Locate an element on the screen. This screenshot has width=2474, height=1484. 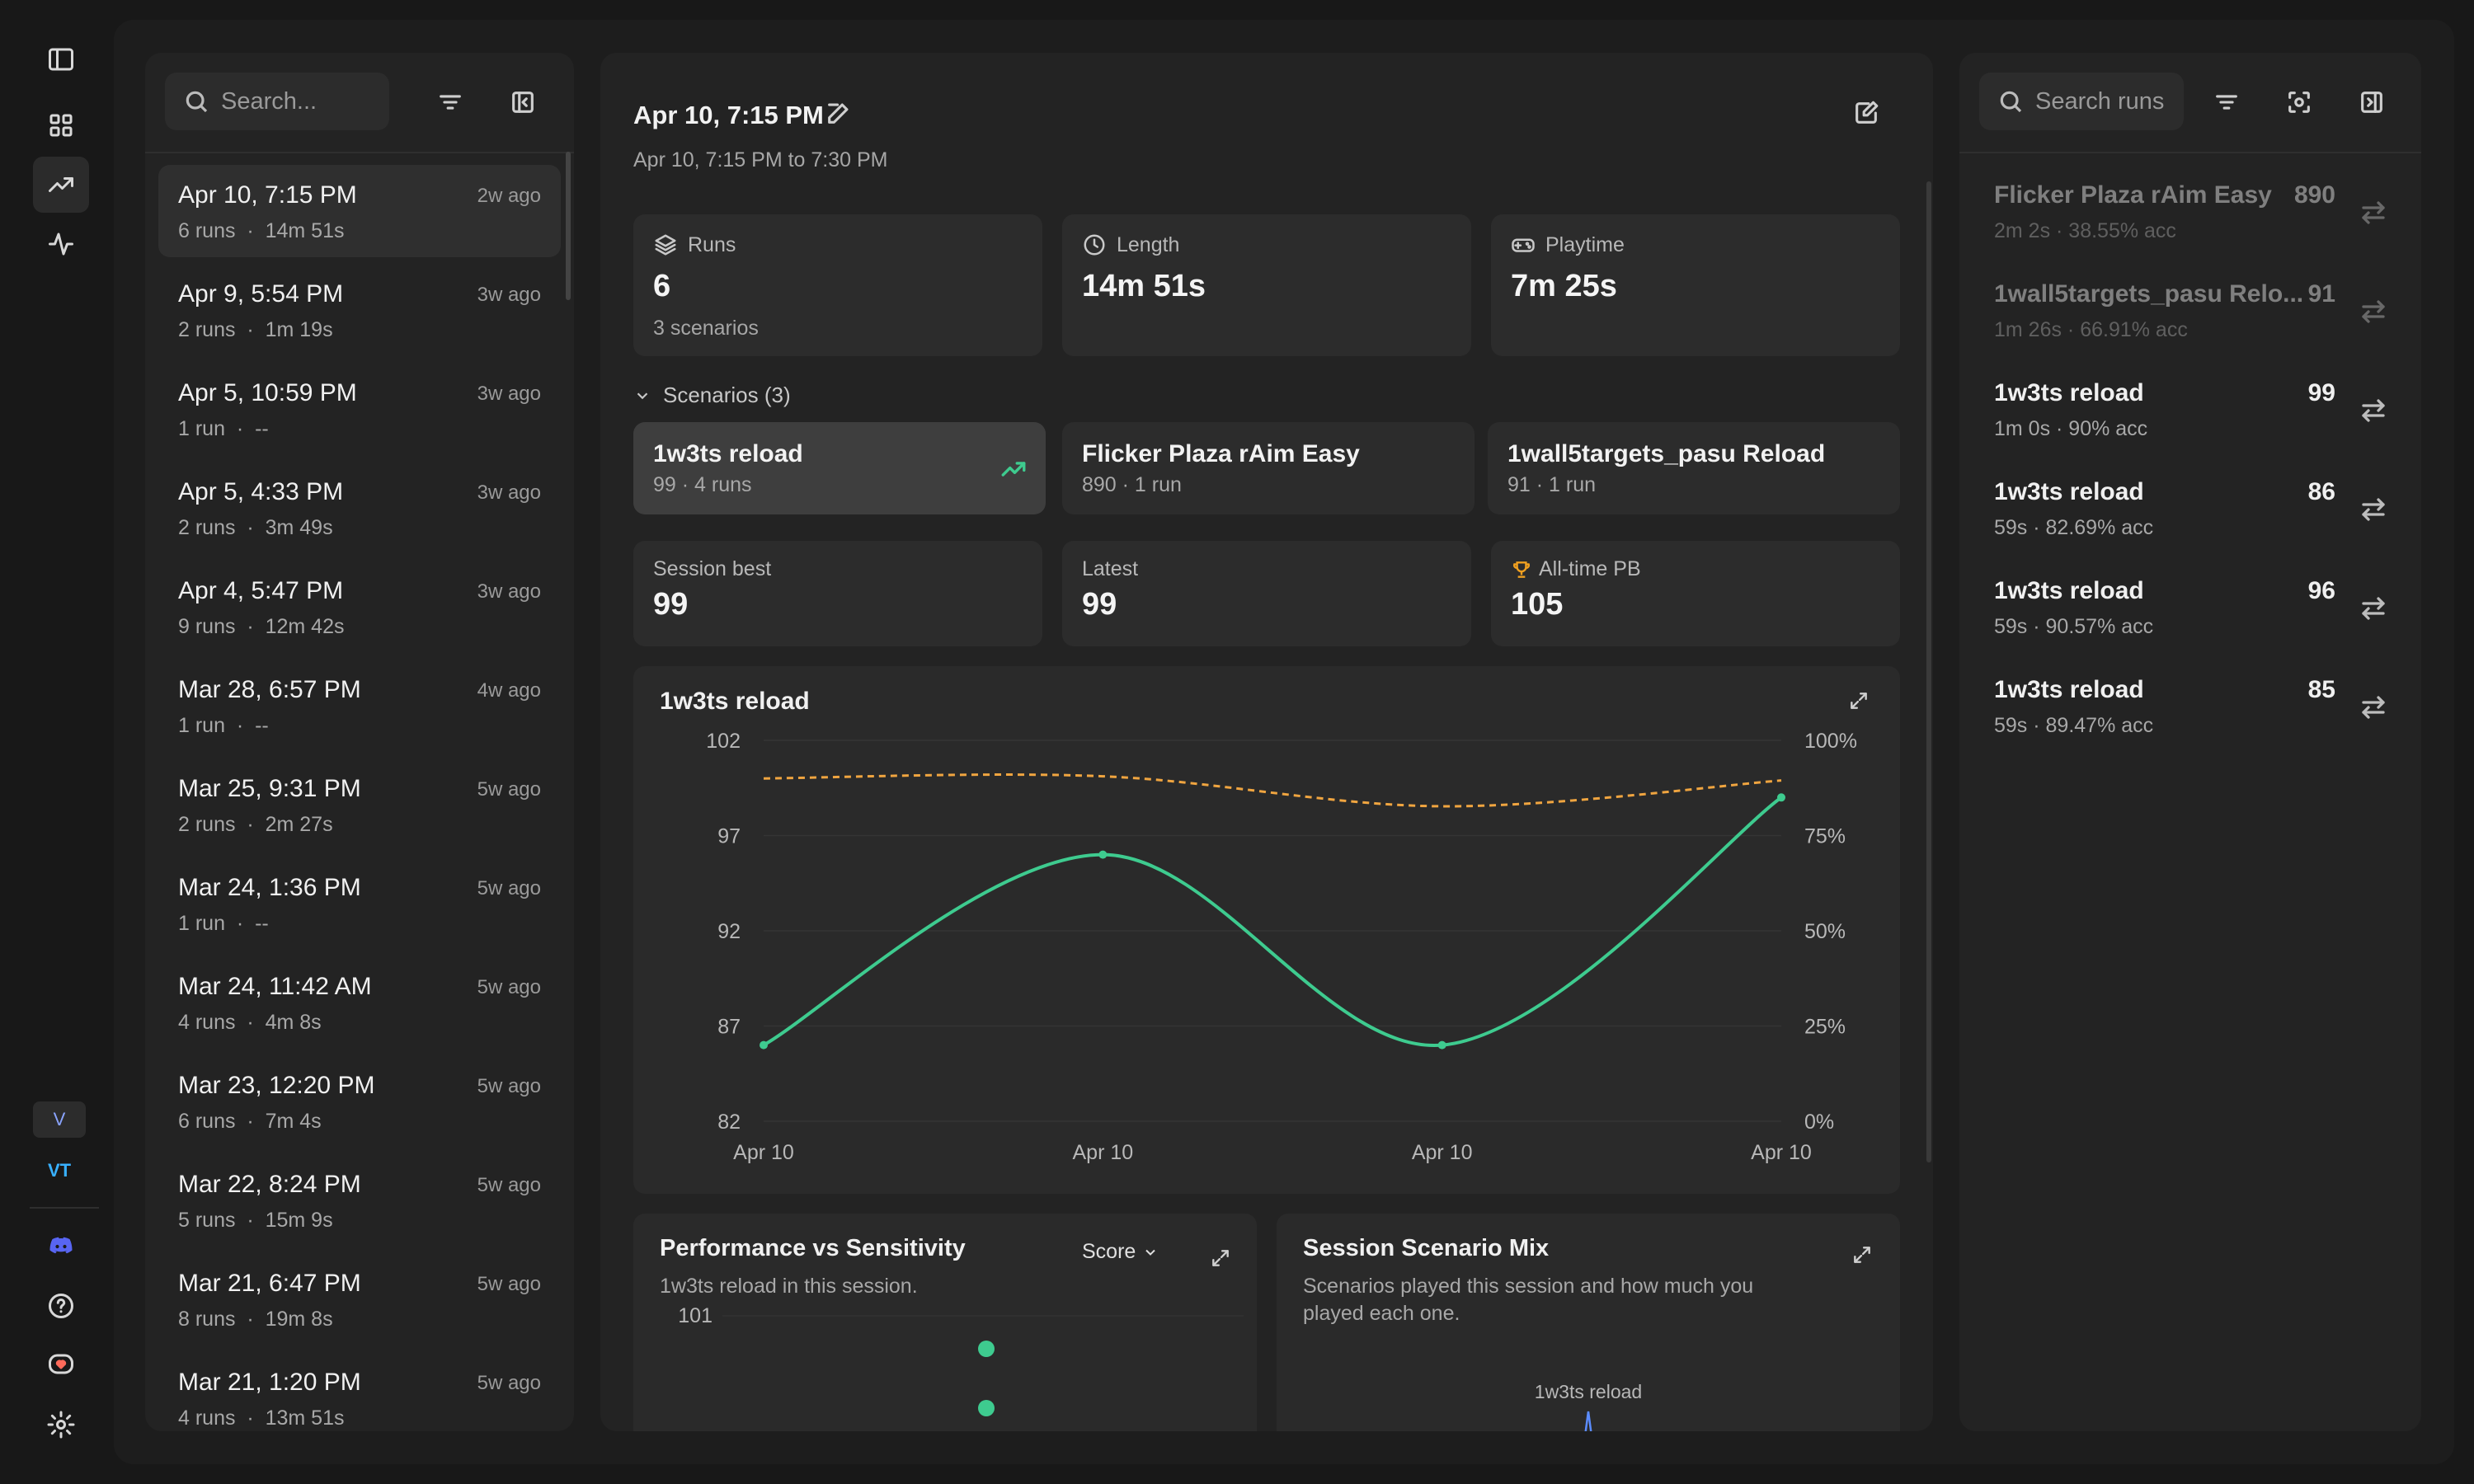
session-item: Mar 24, 1:36 PM 1 run · -- 5w ago is located at coordinates (359, 904).